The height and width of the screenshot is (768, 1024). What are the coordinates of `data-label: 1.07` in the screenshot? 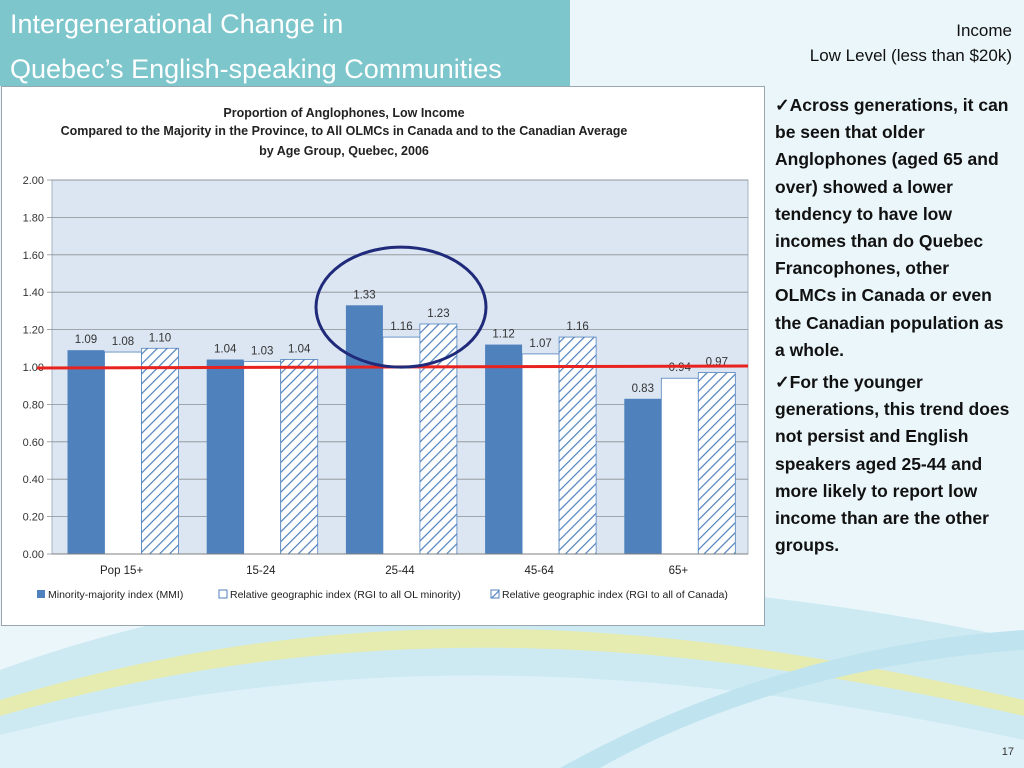 It's located at (540, 344).